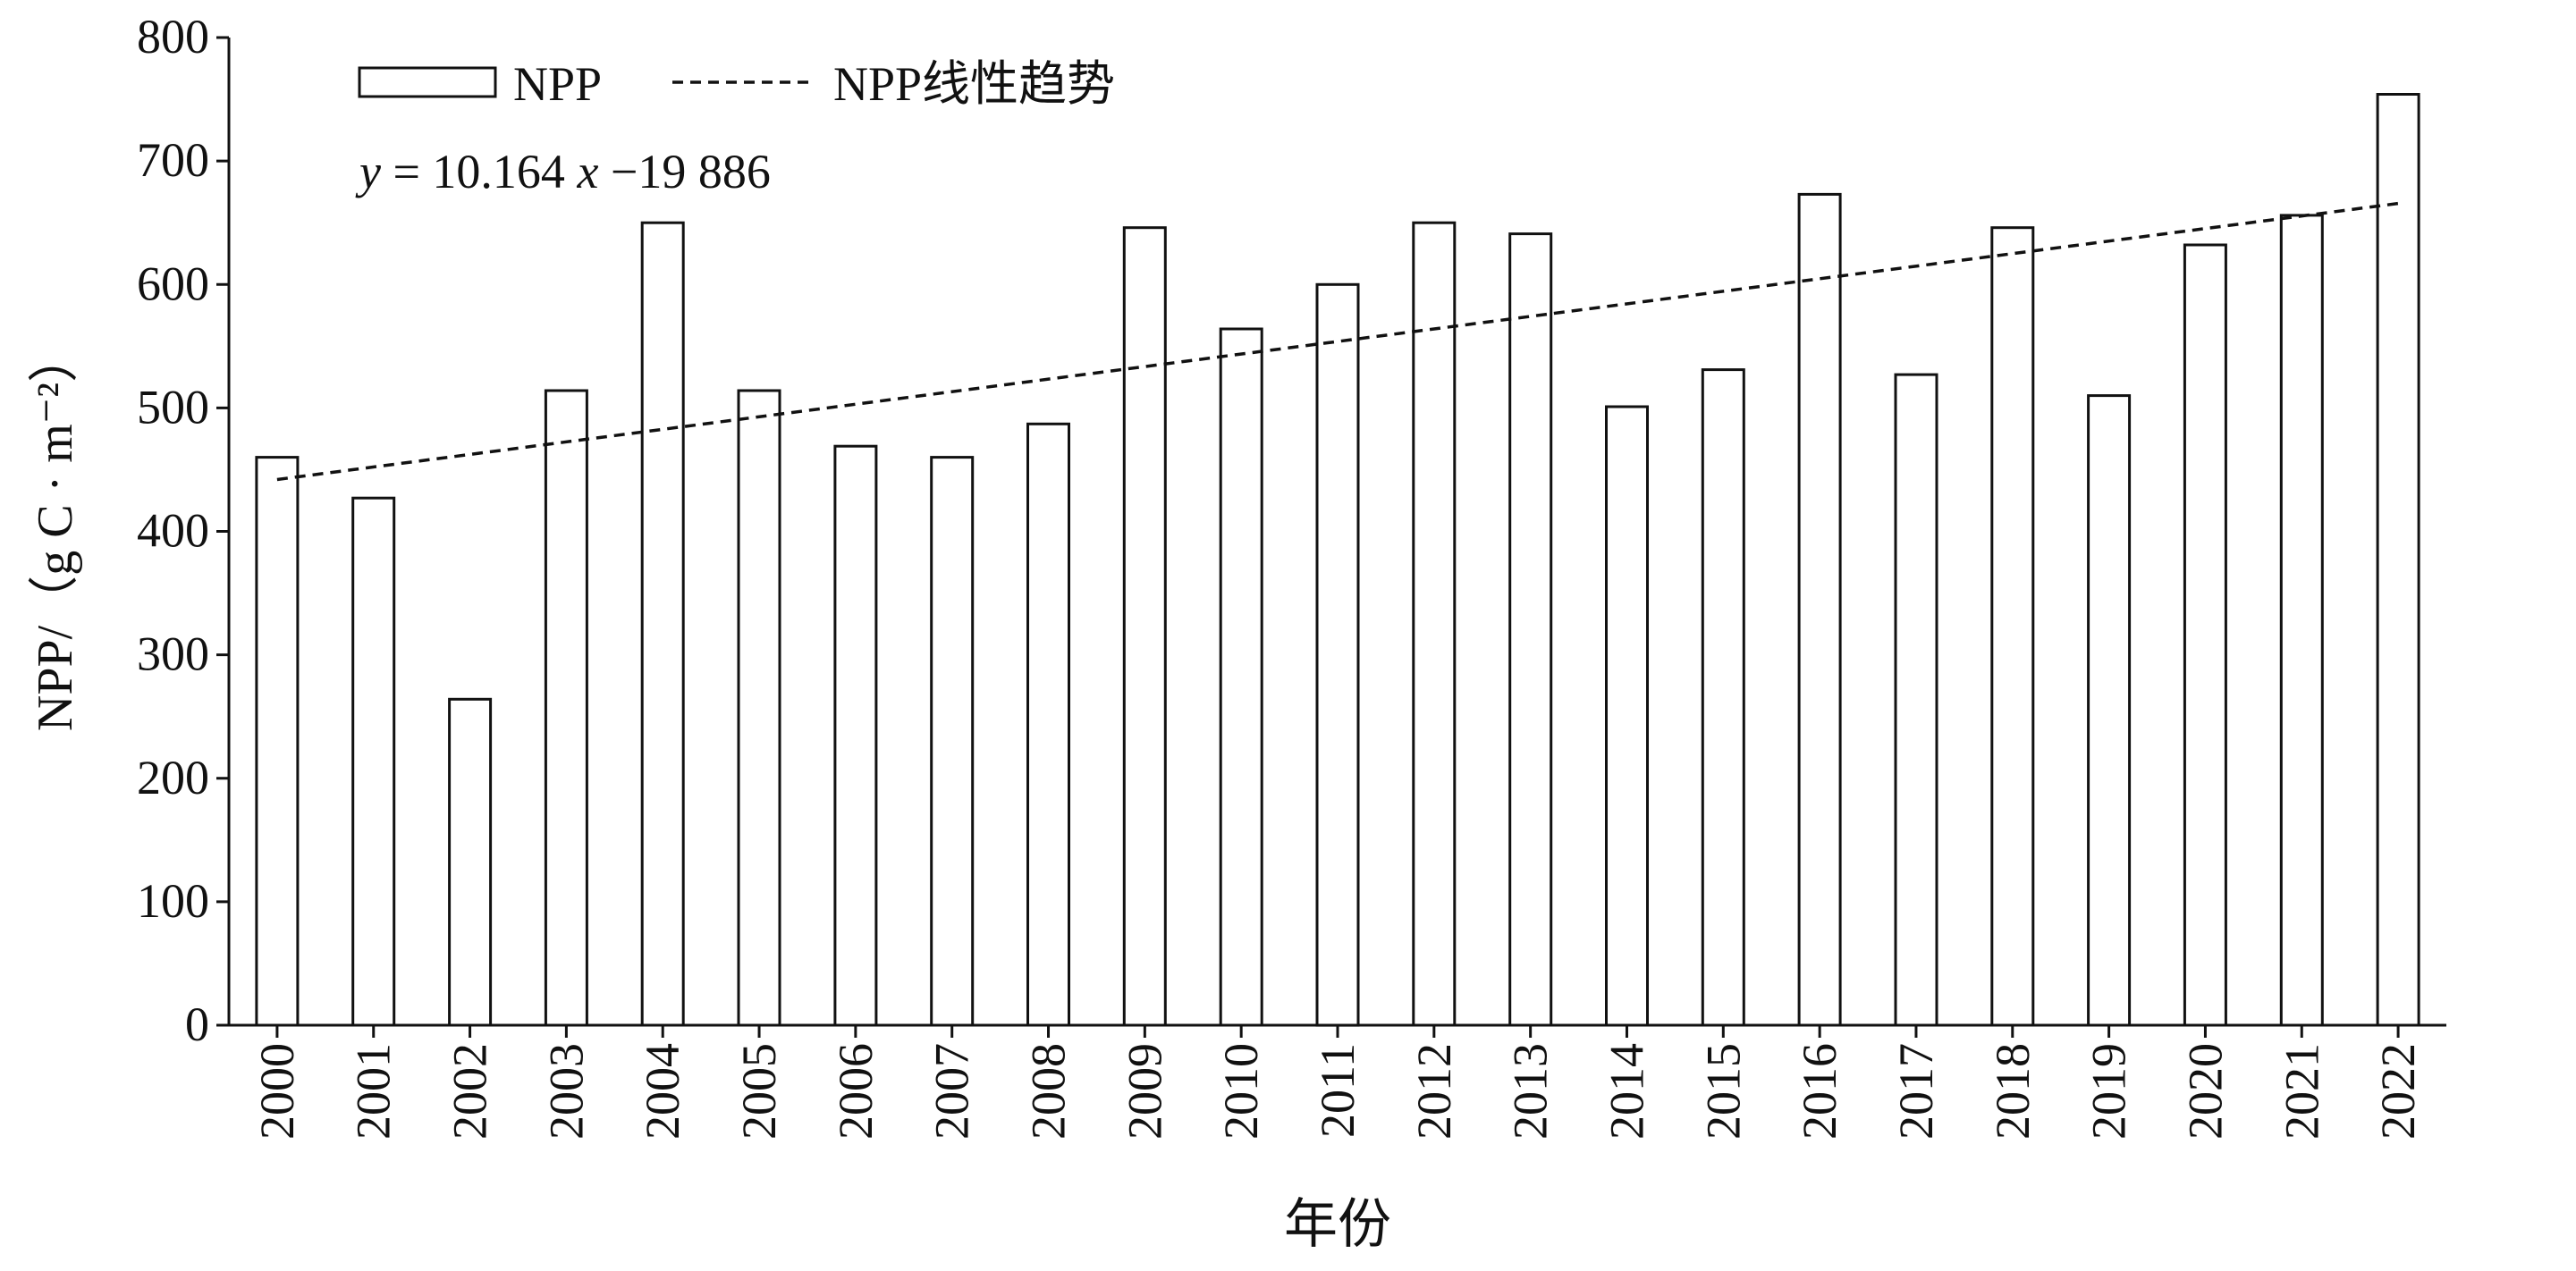 This screenshot has width=2576, height=1271. Describe the element at coordinates (1916, 700) in the screenshot. I see `bar-2017` at that location.